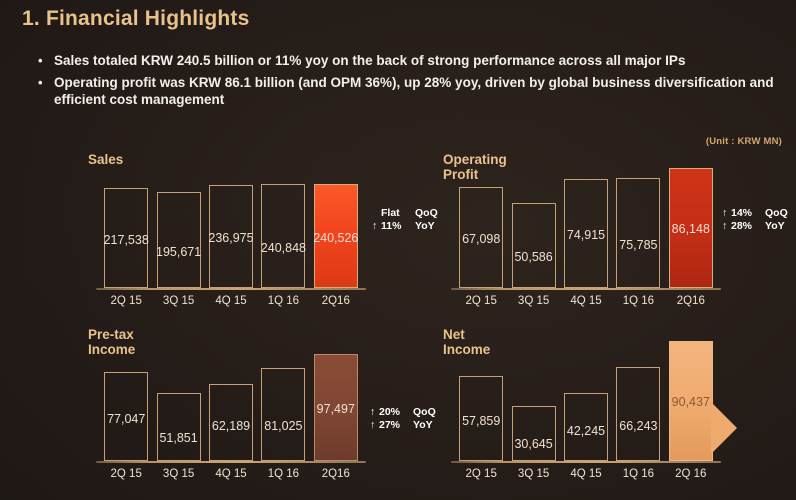  I want to click on bar-value-label: 217,538, so click(126, 240).